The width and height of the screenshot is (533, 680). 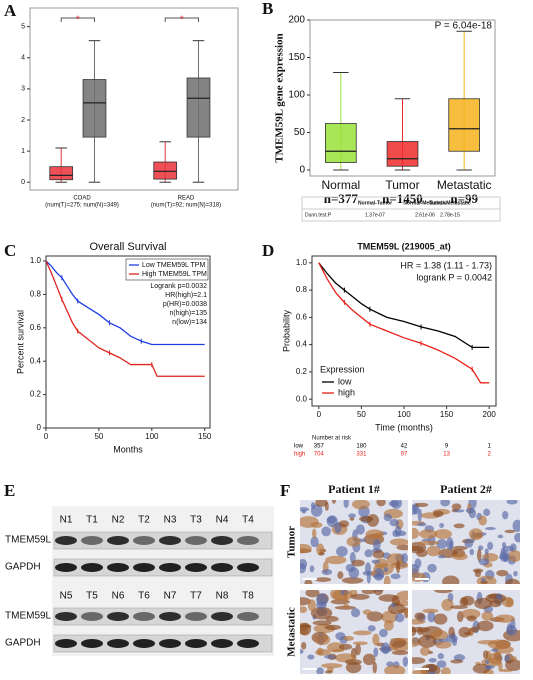 I want to click on ihc-image, so click(x=466, y=632).